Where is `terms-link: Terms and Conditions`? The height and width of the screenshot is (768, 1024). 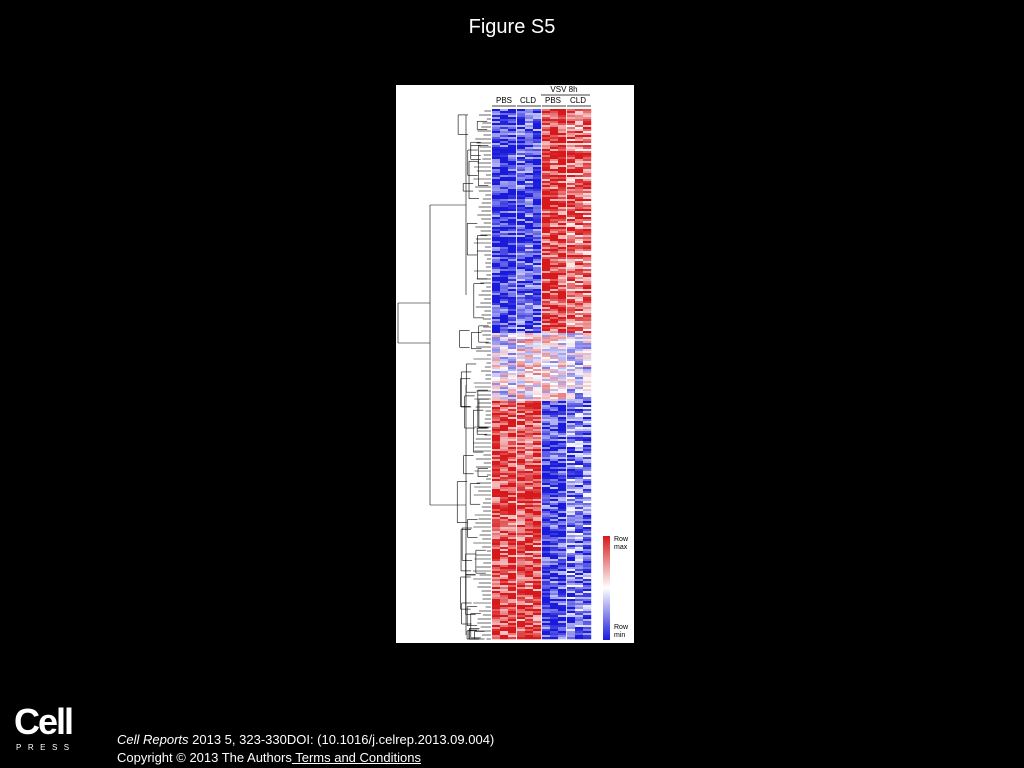 terms-link: Terms and Conditions is located at coordinates (356, 757).